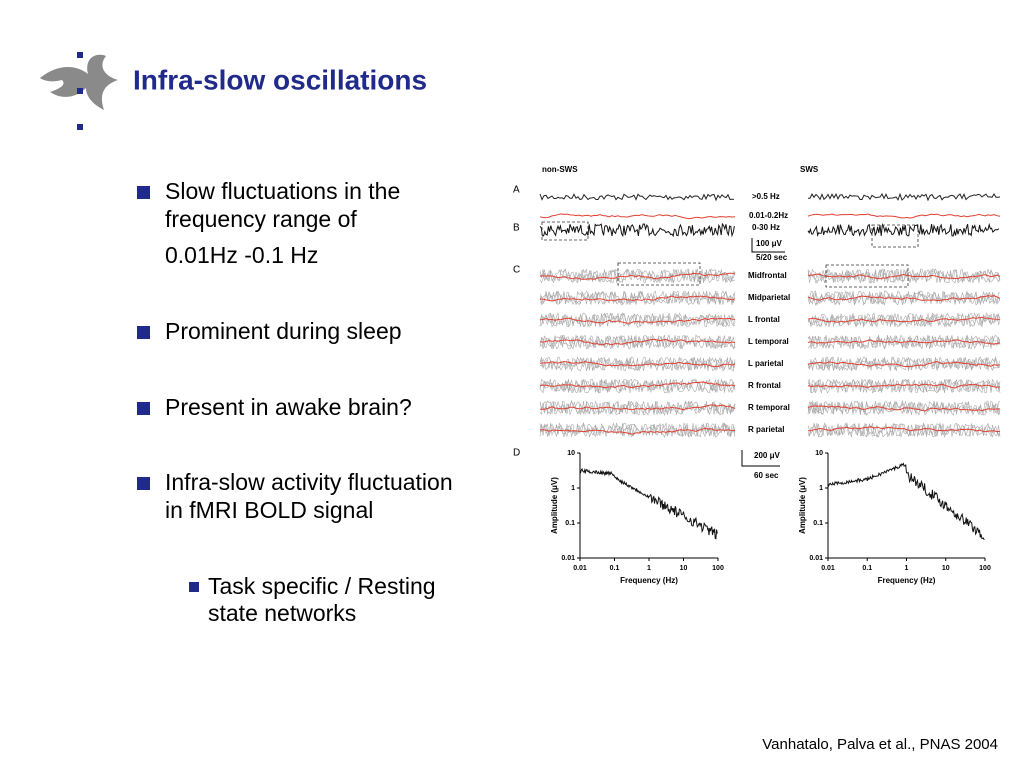 The image size is (1024, 773). I want to click on figure-label: Midparietal, so click(769, 297).